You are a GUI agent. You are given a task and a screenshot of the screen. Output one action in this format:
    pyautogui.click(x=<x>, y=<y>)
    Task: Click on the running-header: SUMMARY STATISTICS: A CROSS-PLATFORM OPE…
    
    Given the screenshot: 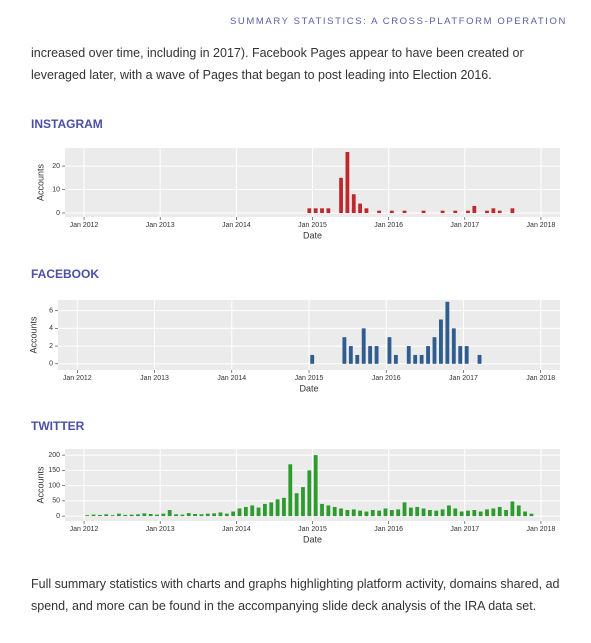 What is the action you would take?
    pyautogui.click(x=398, y=21)
    